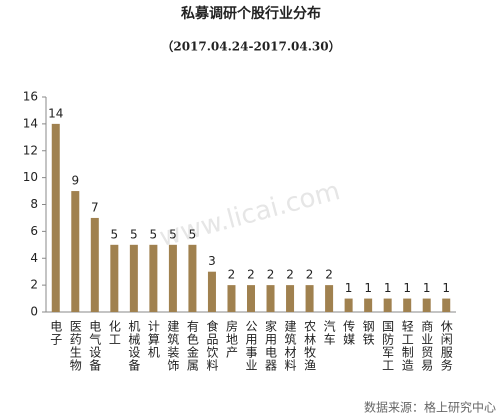 The image size is (502, 418). Describe the element at coordinates (329, 332) in the screenshot. I see `x-tick-label: 汽车` at that location.